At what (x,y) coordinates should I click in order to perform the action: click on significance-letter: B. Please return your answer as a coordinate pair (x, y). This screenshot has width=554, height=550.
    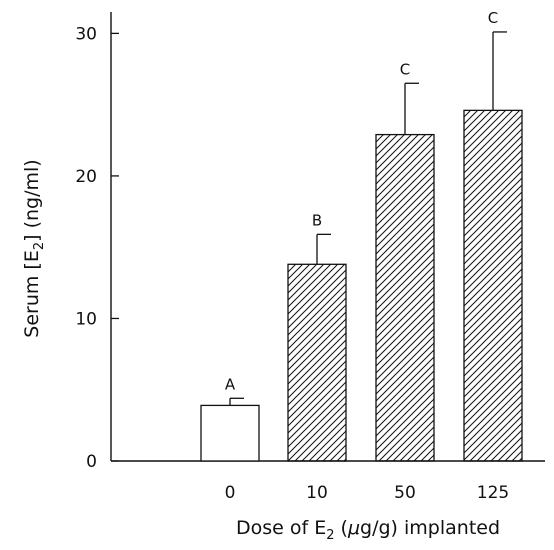
    Looking at the image, I should click on (317, 220).